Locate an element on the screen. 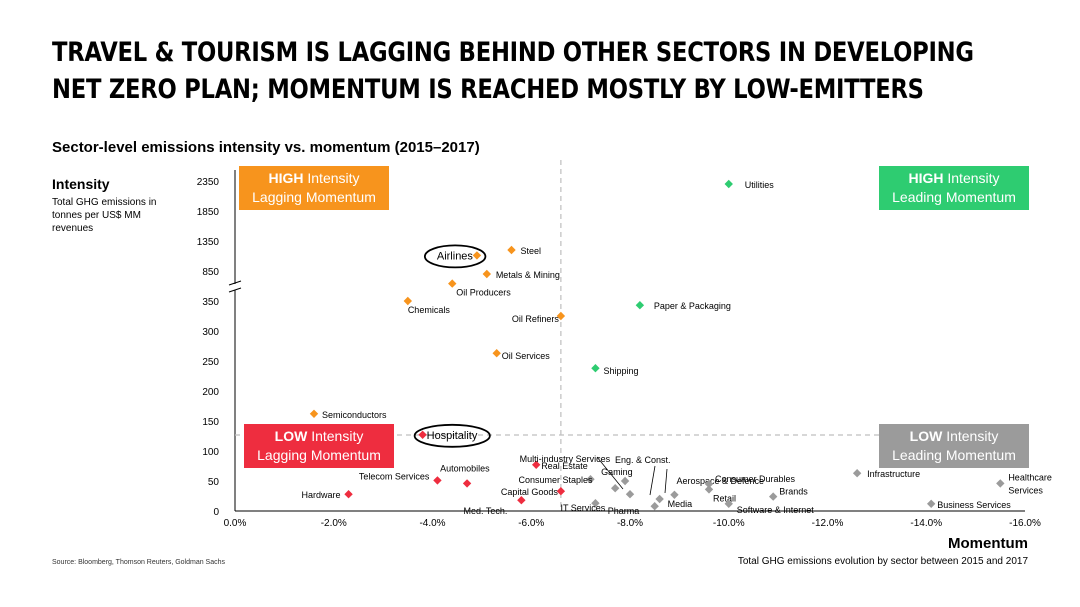 Image resolution: width=1080 pixels, height=607 pixels. data-point-pharma is located at coordinates (654, 506).